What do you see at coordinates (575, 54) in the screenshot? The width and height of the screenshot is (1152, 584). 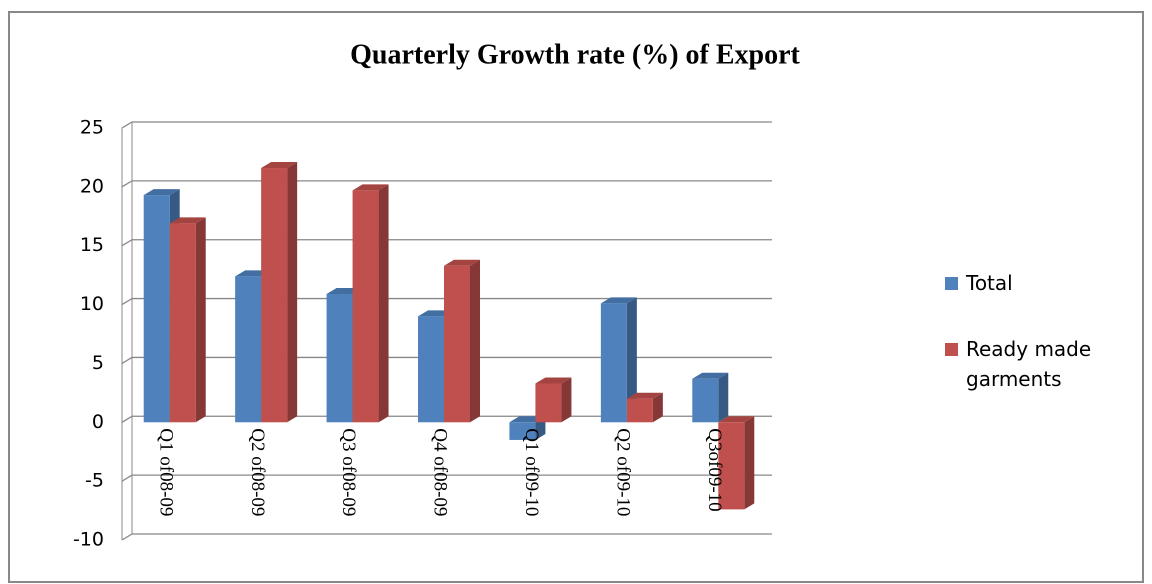 I see `chart-title: Quarterly Growth rate (%) of Export` at bounding box center [575, 54].